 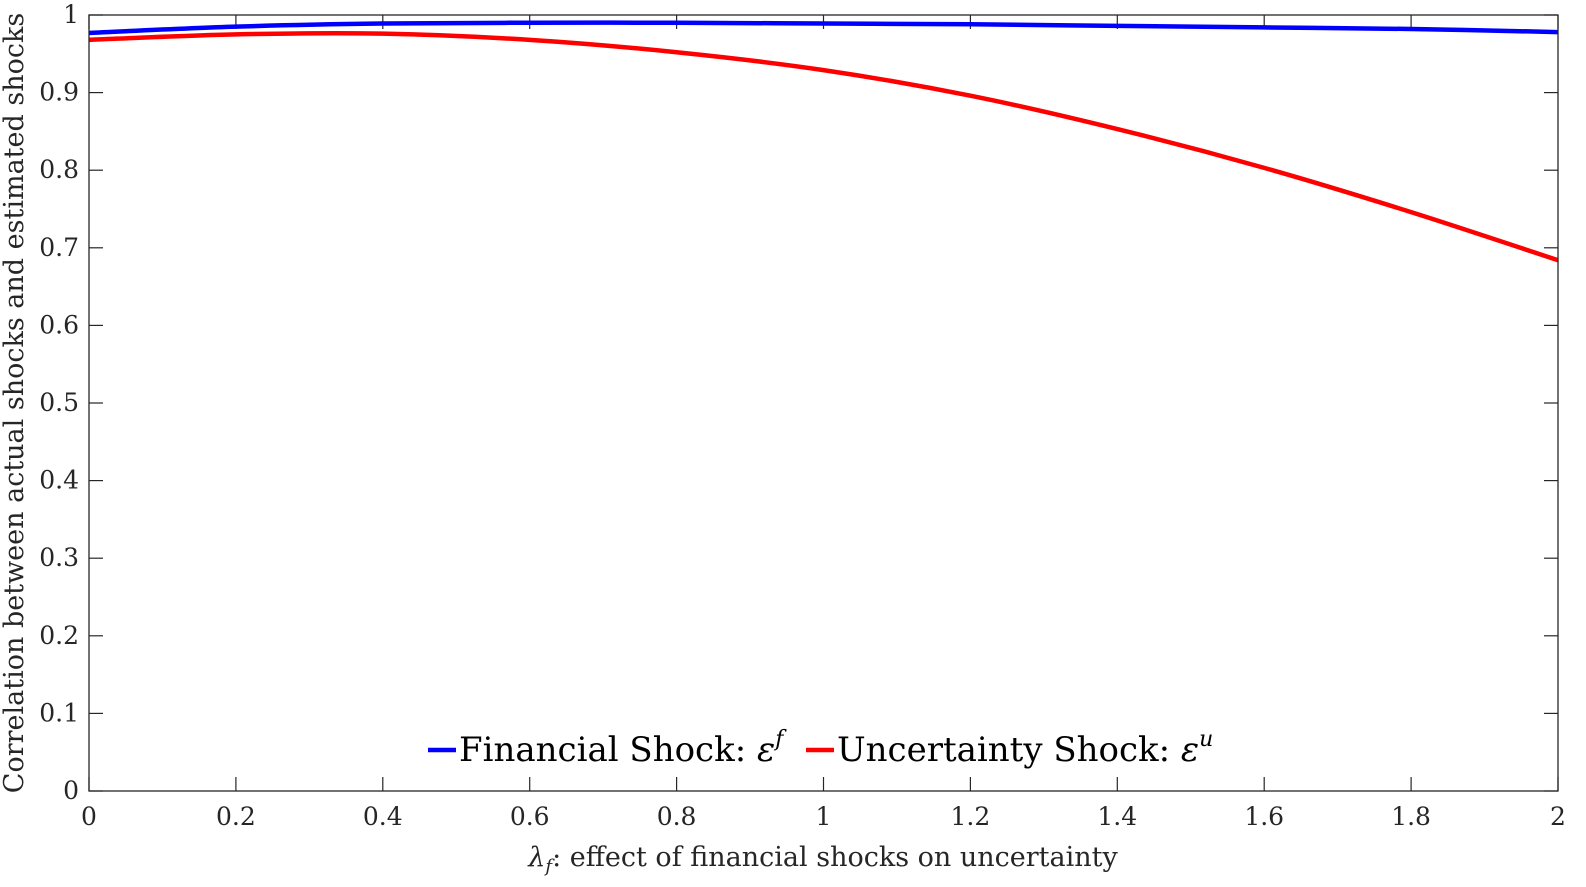 What do you see at coordinates (59, 247) in the screenshot?
I see `y-tick-label: 0.7` at bounding box center [59, 247].